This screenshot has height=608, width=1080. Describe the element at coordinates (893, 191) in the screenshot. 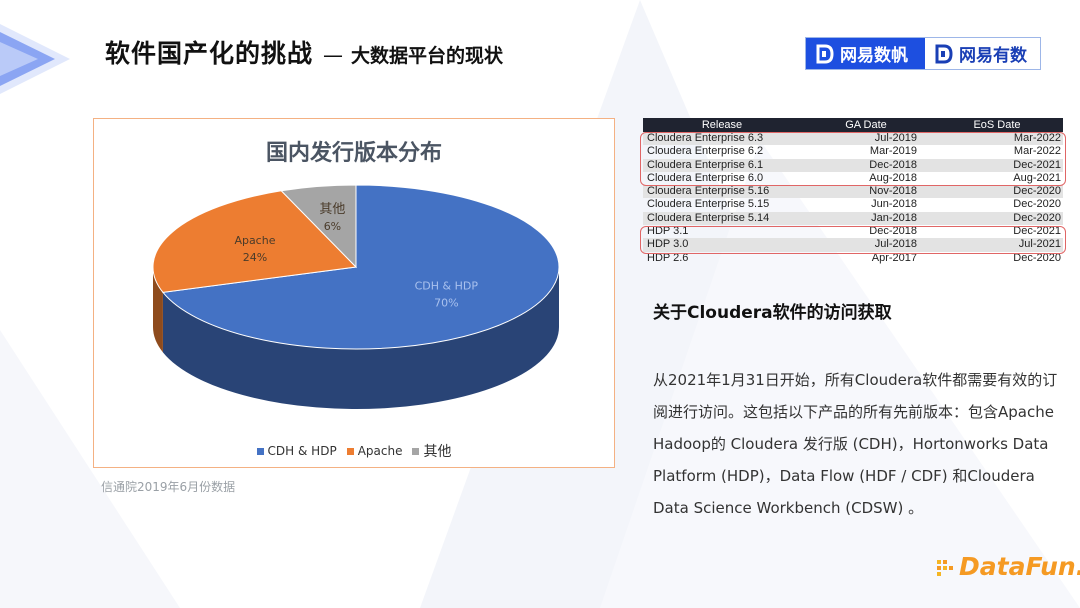

I see `cell-ga-date: Nov-2018` at that location.